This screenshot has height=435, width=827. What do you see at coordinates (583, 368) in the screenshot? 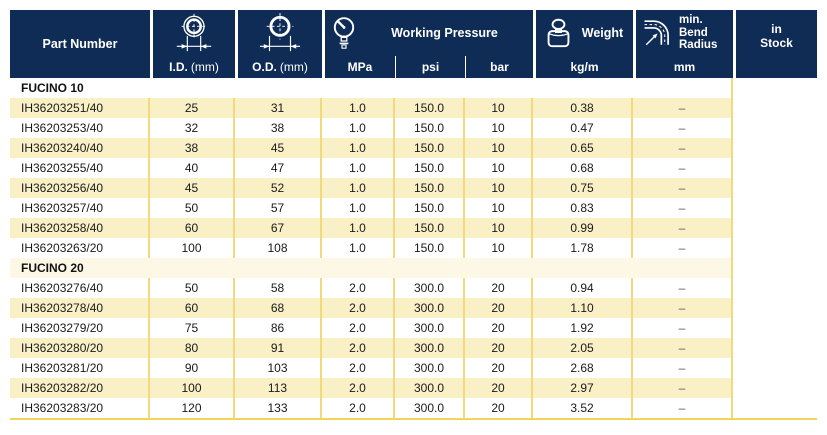
I see `weight-cell: 2.68` at bounding box center [583, 368].